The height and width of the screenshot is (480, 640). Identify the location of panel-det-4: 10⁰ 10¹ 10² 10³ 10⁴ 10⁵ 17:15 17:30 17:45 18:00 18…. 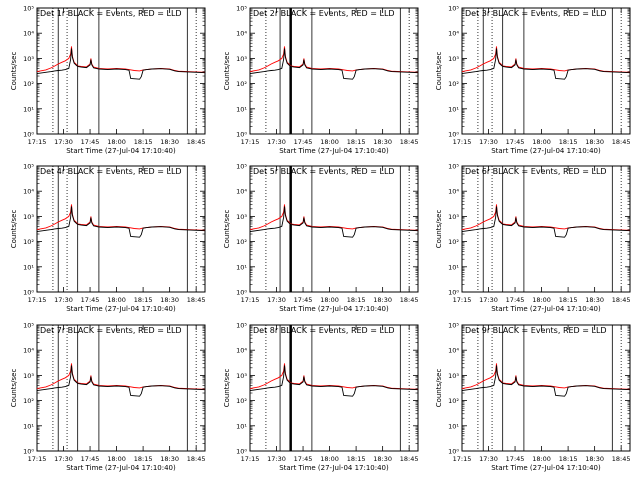
(108, 238).